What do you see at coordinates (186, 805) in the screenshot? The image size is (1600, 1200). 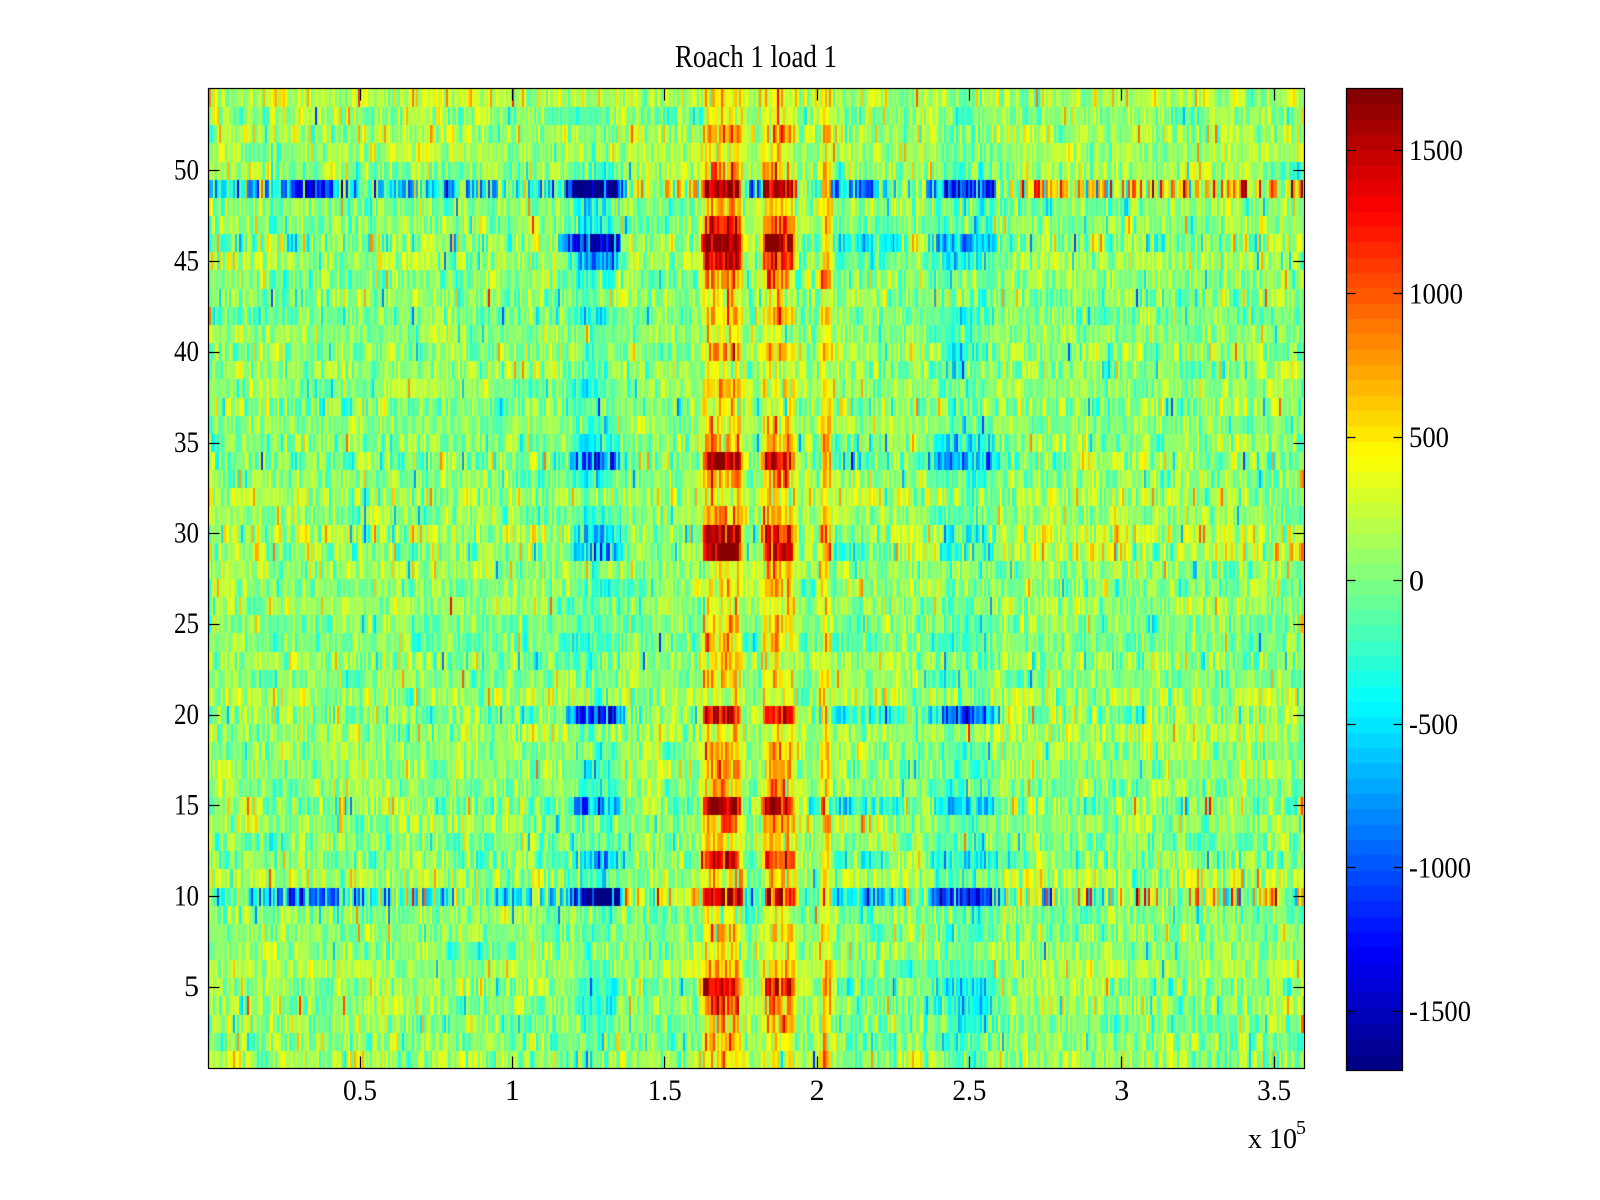 I see `svg-text: 15` at bounding box center [186, 805].